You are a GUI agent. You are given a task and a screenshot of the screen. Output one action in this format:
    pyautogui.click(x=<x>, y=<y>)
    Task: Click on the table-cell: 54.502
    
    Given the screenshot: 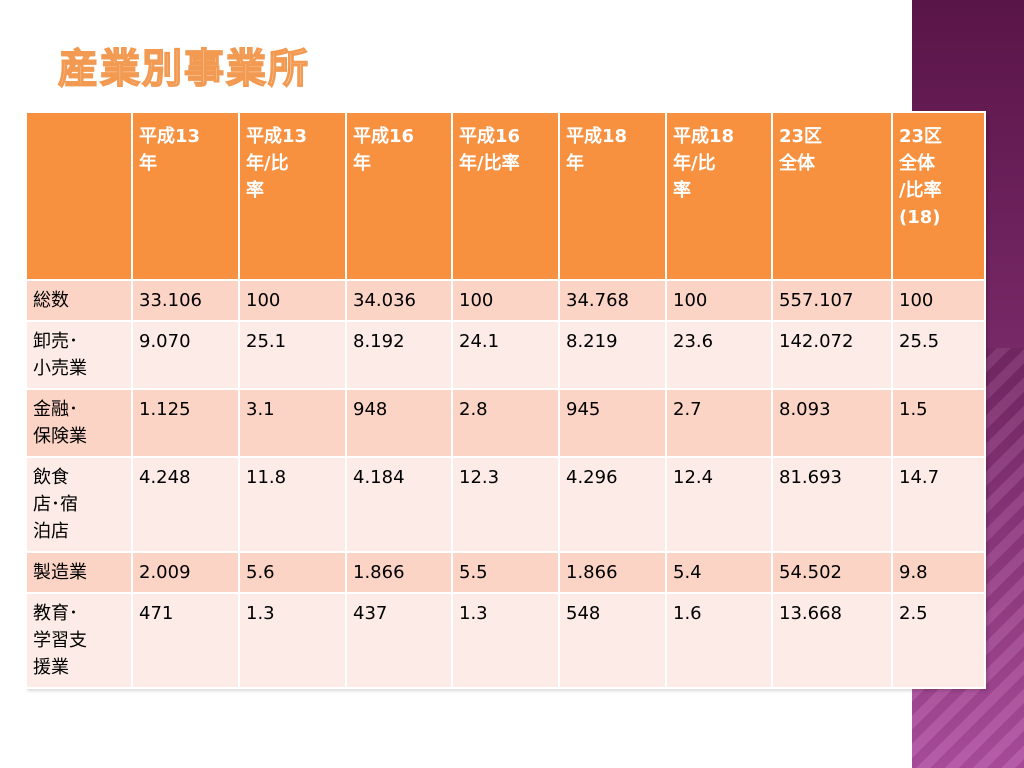 What is the action you would take?
    pyautogui.click(x=832, y=572)
    